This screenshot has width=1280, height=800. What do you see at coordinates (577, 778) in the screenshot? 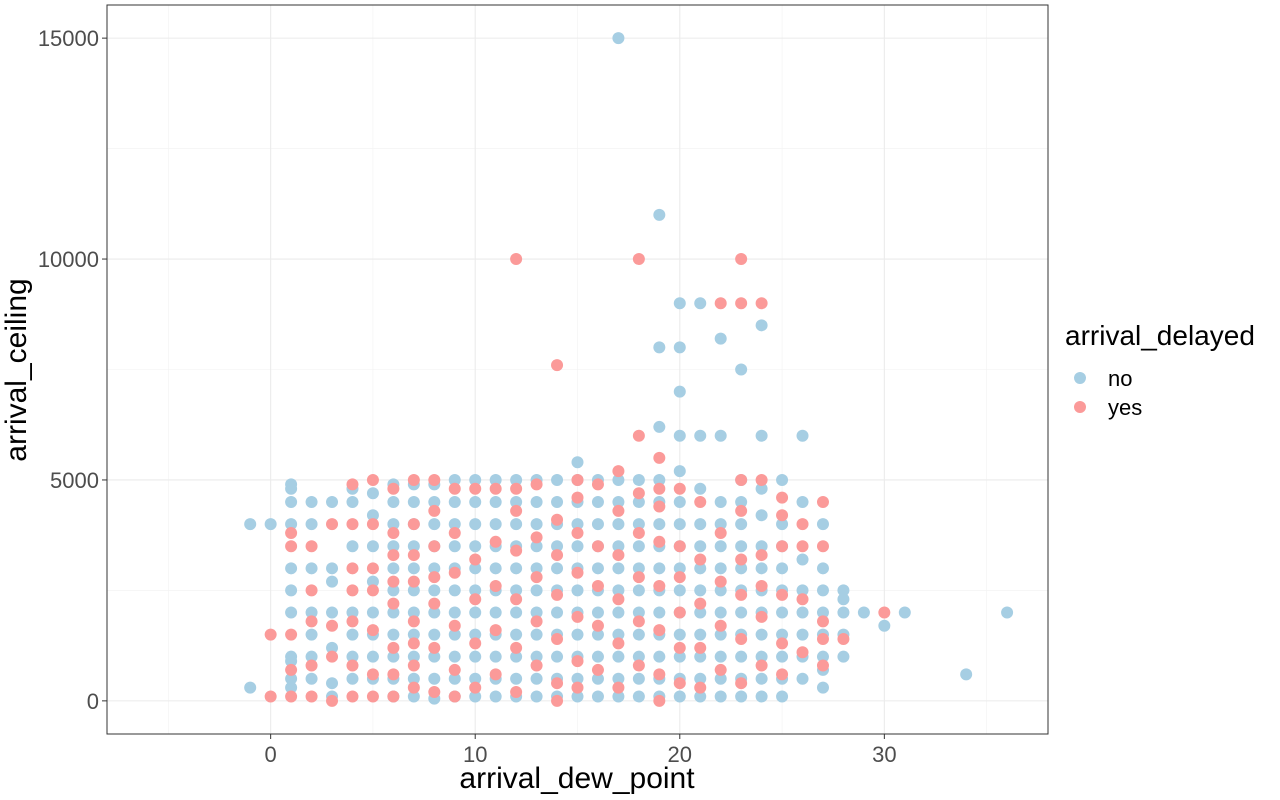
I see `x-axis-title: arrival_dew_point` at bounding box center [577, 778].